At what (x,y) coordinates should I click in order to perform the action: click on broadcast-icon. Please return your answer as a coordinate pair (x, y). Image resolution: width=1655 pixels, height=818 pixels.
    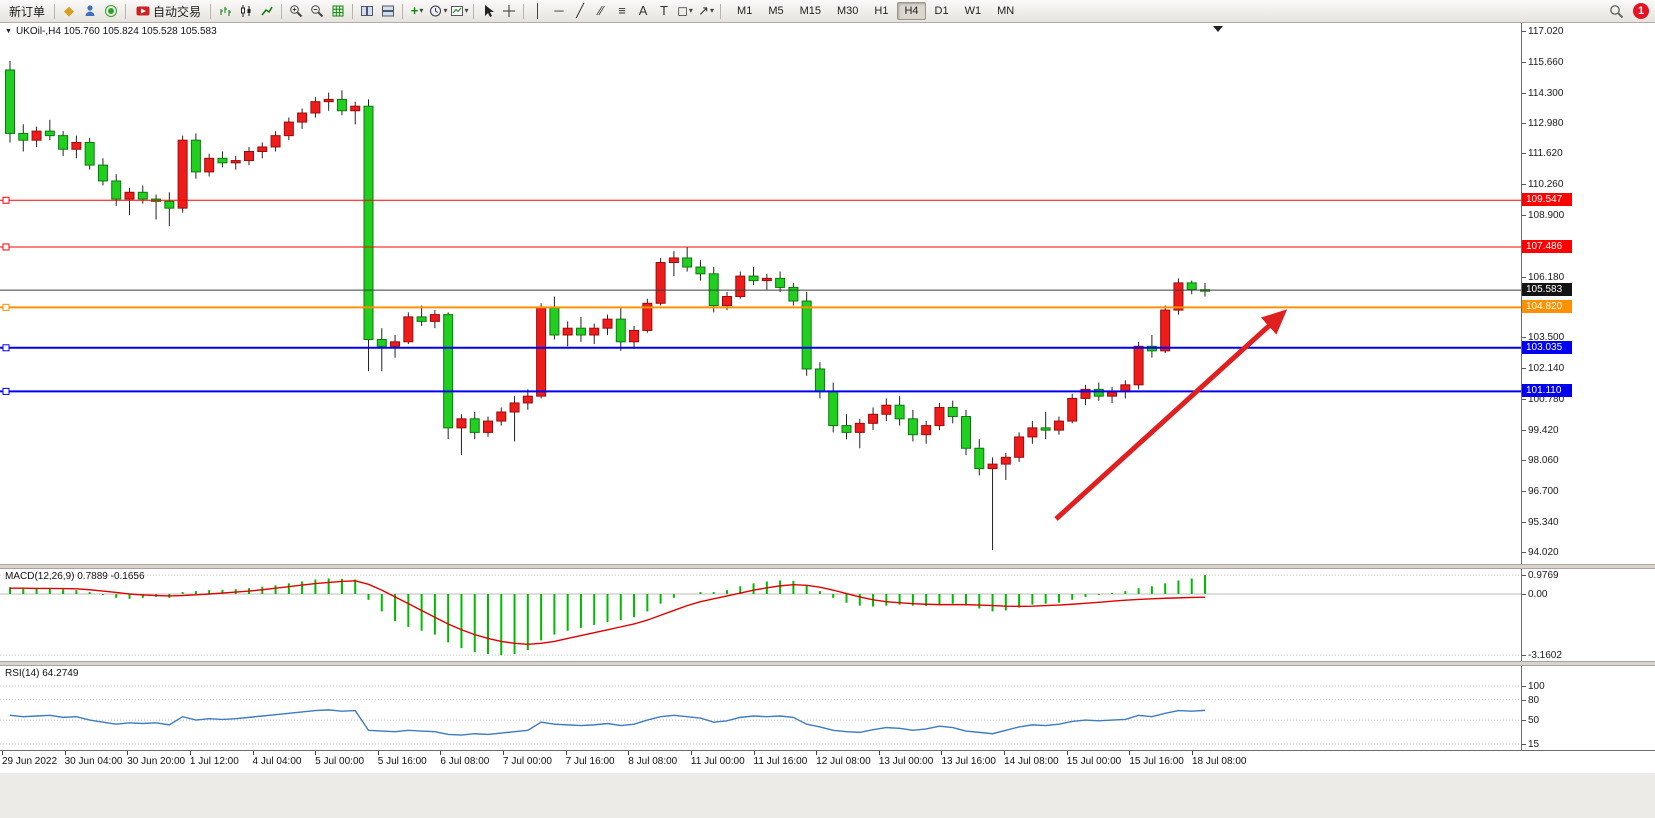
    Looking at the image, I should click on (111, 11).